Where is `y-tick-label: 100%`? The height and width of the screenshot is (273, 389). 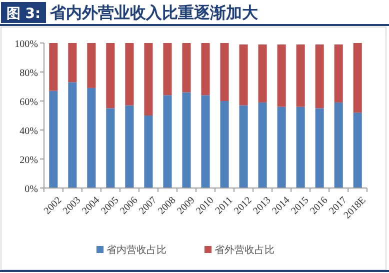
y-tick-label: 100% is located at coordinates (26, 44).